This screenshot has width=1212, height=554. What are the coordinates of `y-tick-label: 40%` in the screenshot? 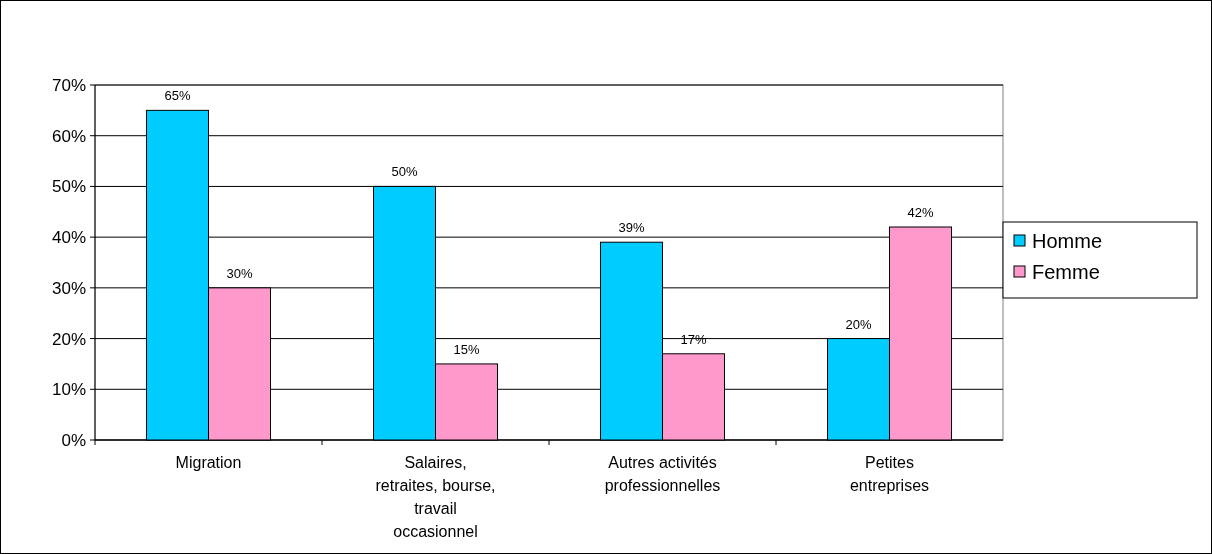 It's located at (68, 238).